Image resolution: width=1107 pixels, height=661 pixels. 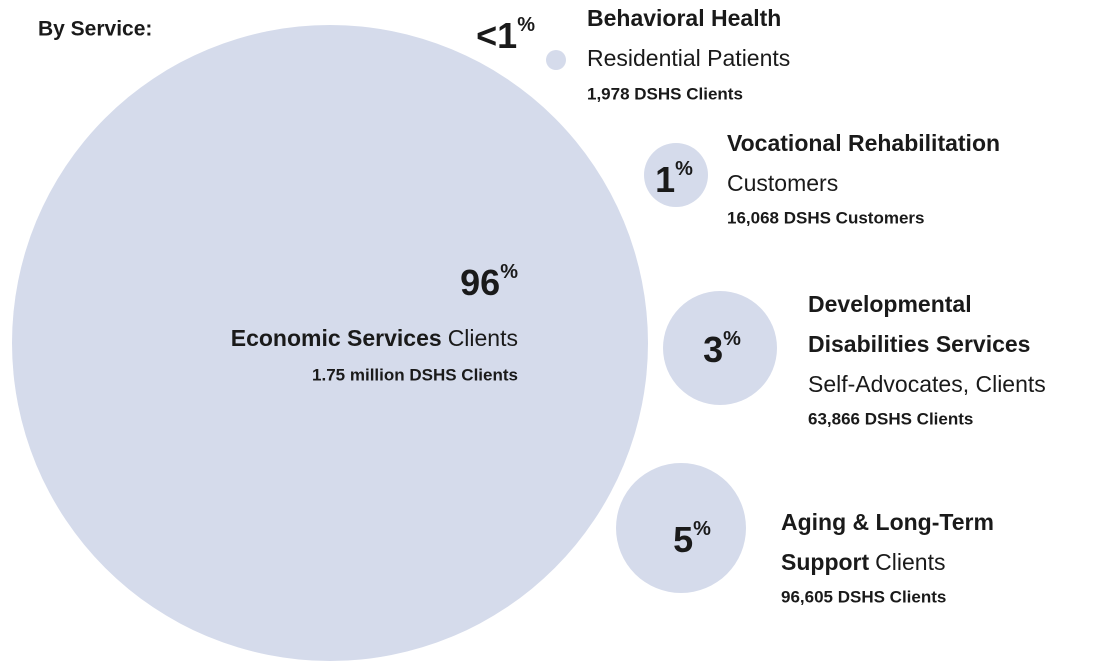 I want to click on percent-value: 1, so click(x=665, y=179).